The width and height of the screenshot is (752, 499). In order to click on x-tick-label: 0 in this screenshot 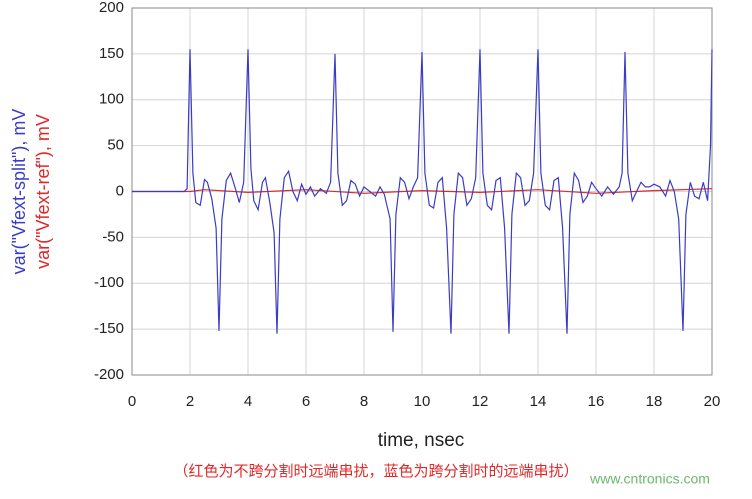, I will do `click(132, 401)`.